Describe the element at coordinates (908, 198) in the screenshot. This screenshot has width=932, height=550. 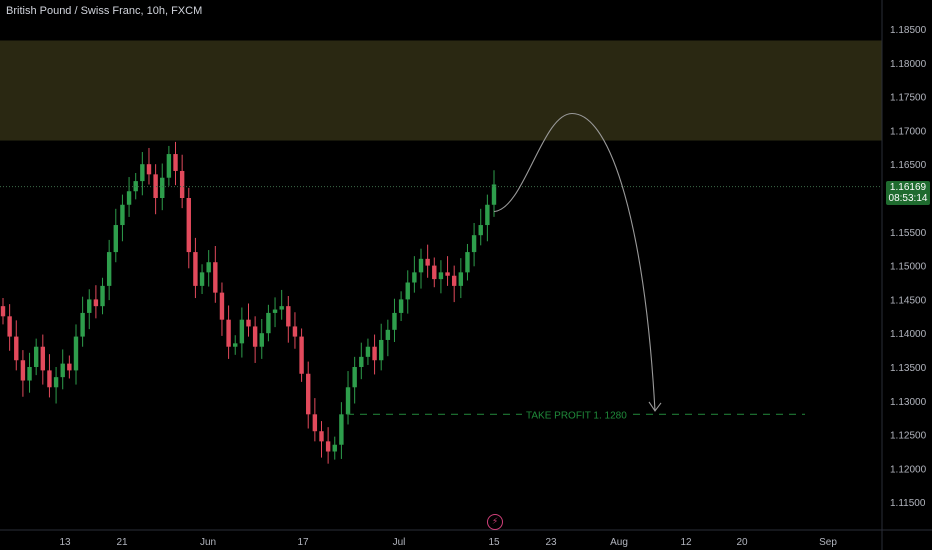
I see `bar-countdown: 08:53:14` at that location.